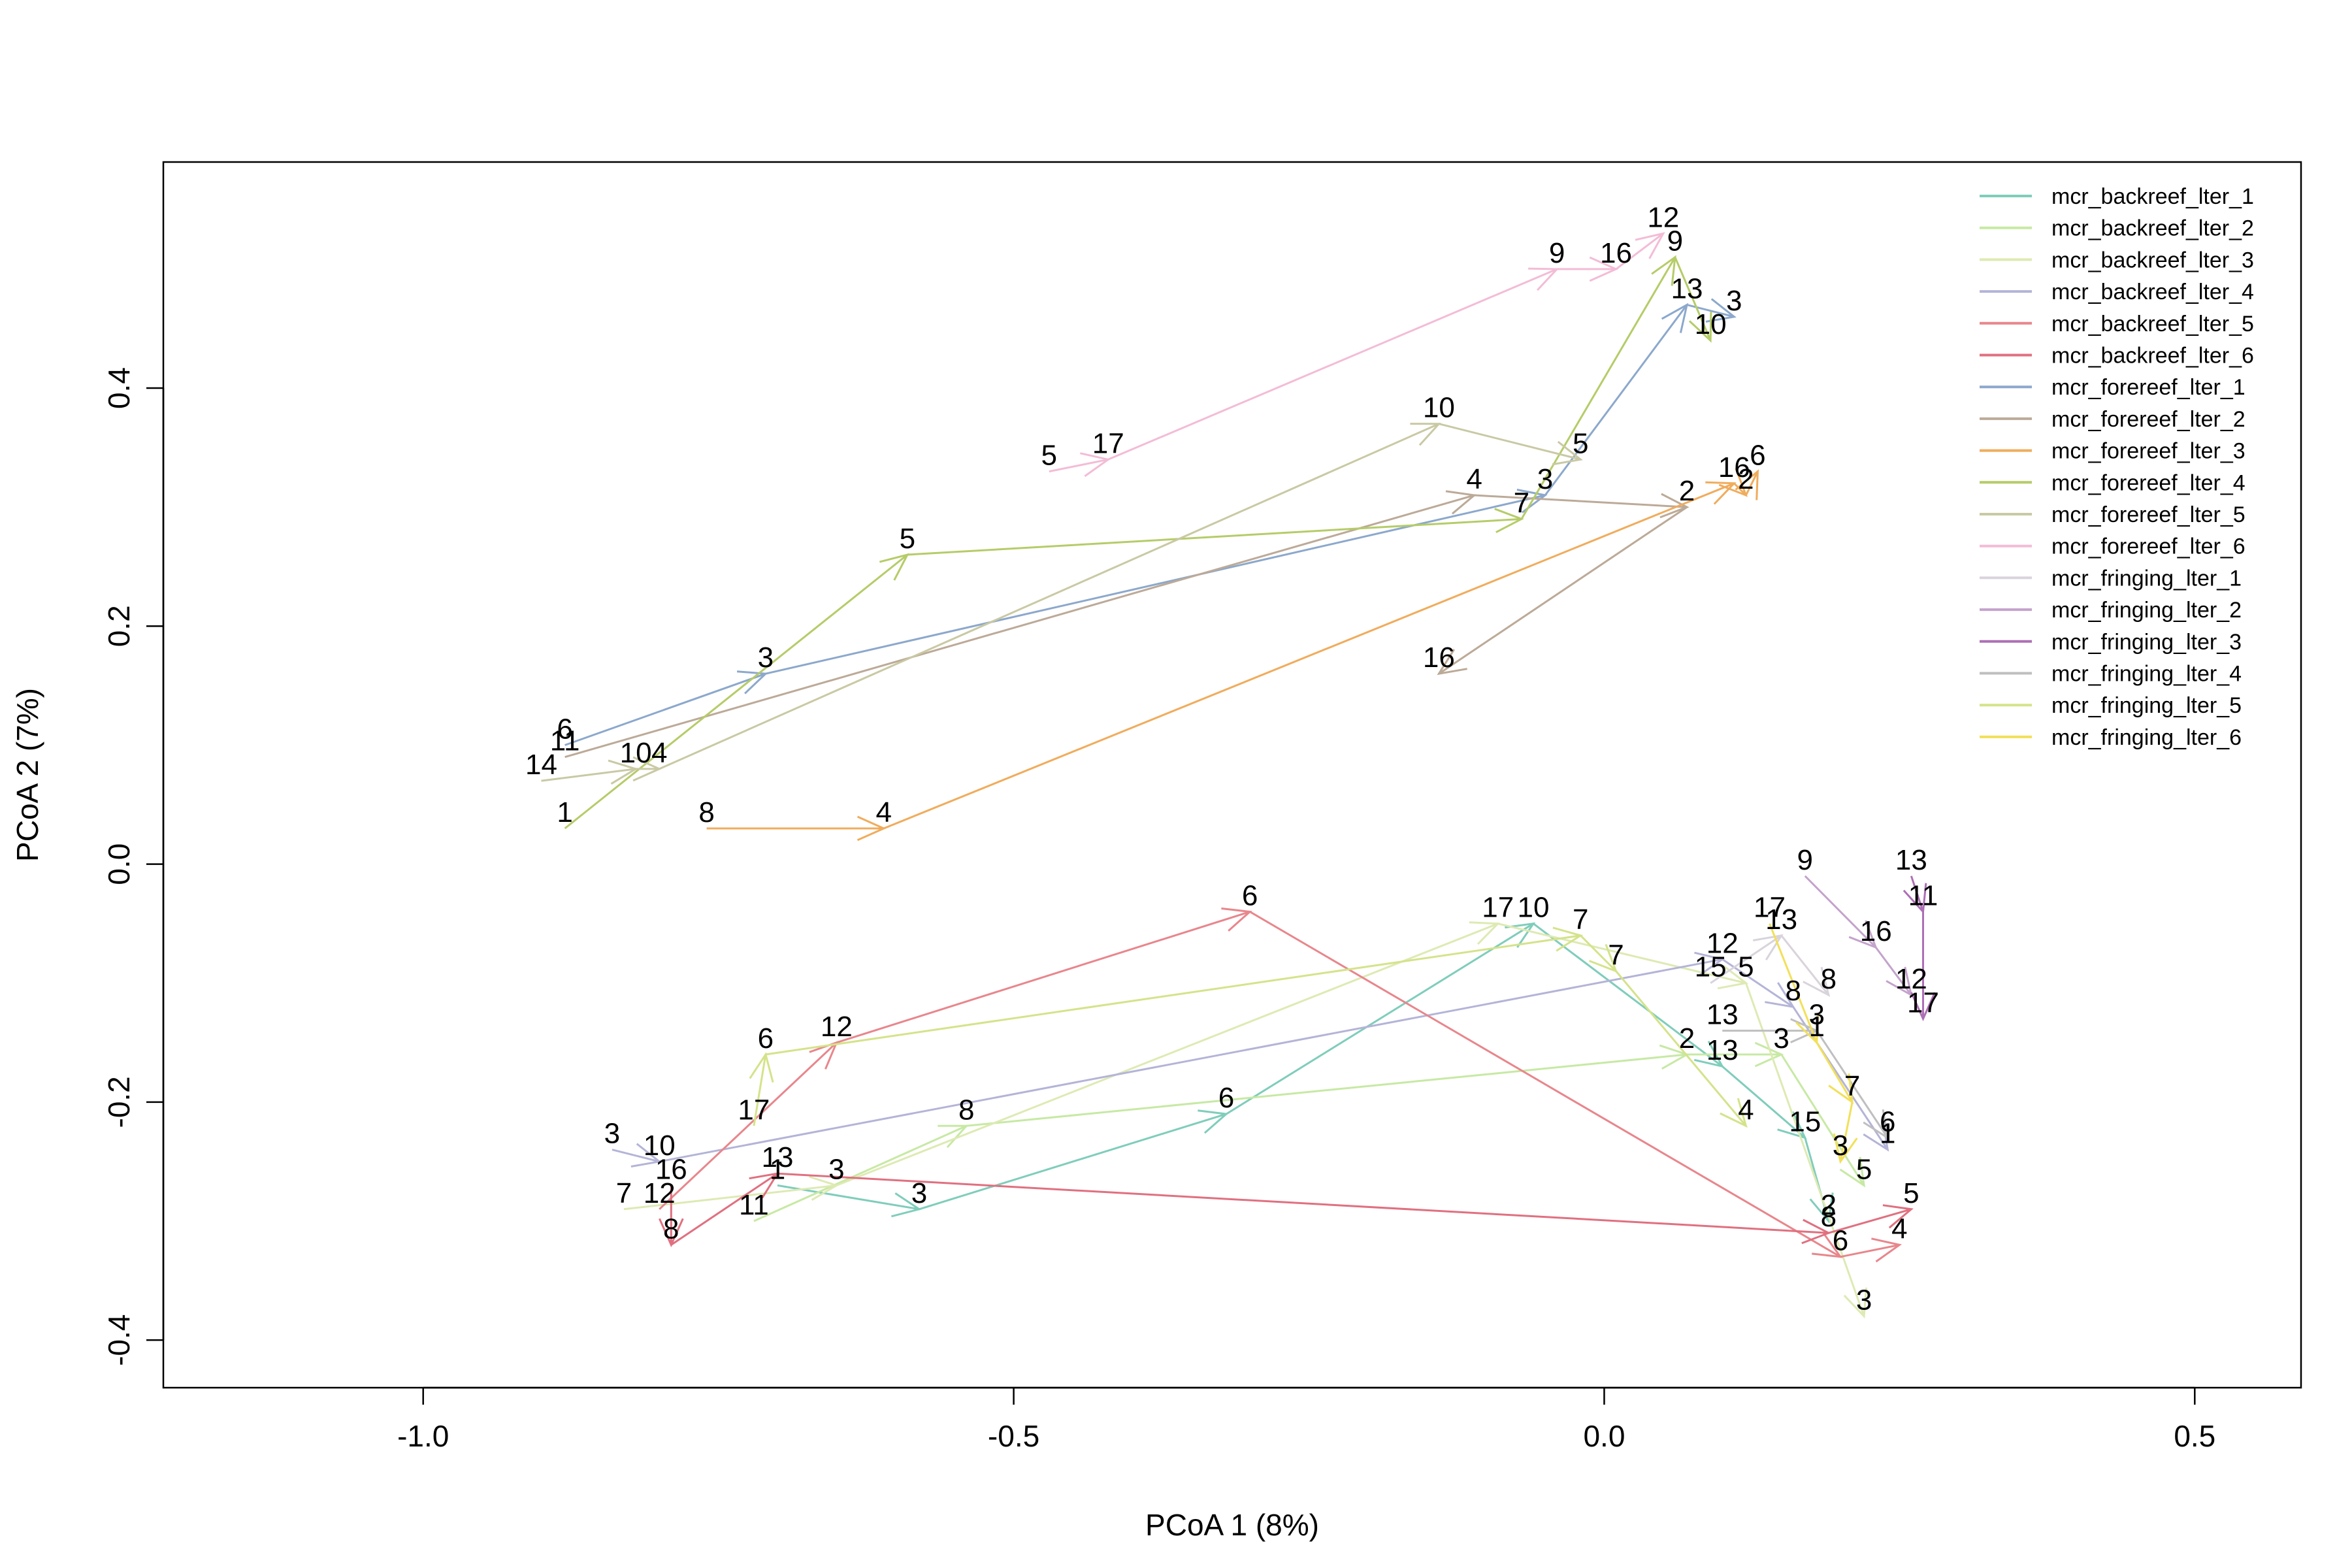 Image resolution: width=2352 pixels, height=1568 pixels. Describe the element at coordinates (2146, 705) in the screenshot. I see `legend-entry: mcr_fringing_lter_5` at that location.